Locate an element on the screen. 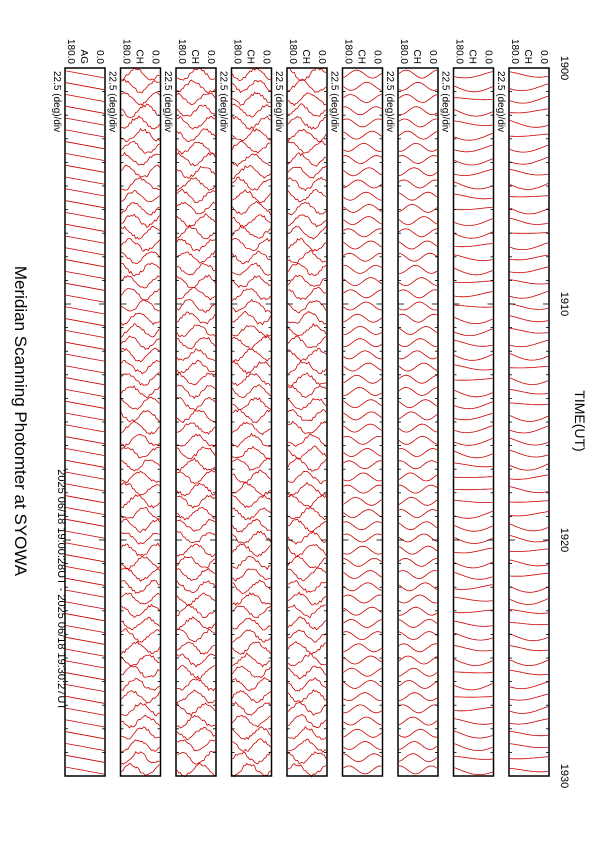 The width and height of the screenshot is (595, 842). panel-ymax-label: 180.0 is located at coordinates (126, 51).